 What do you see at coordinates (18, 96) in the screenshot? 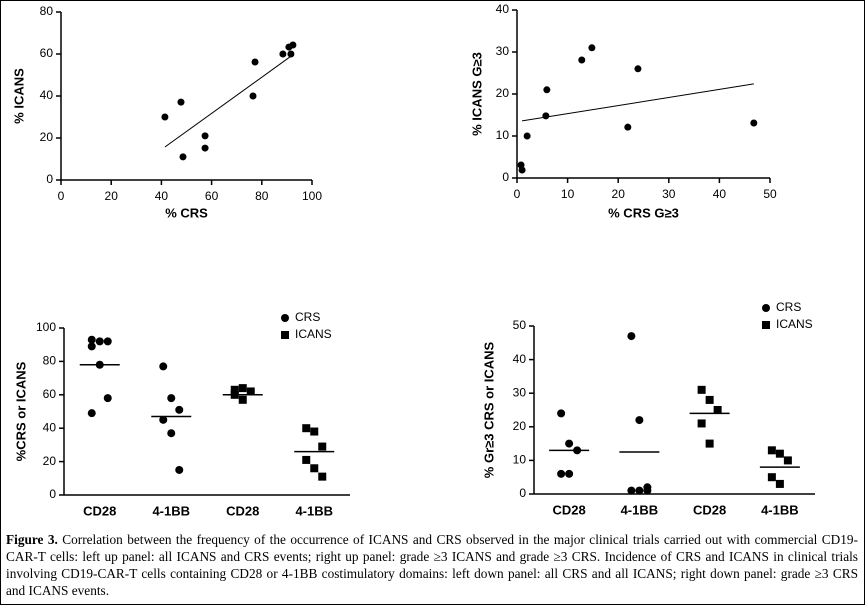
I see `y-axis-label: % ICANS` at bounding box center [18, 96].